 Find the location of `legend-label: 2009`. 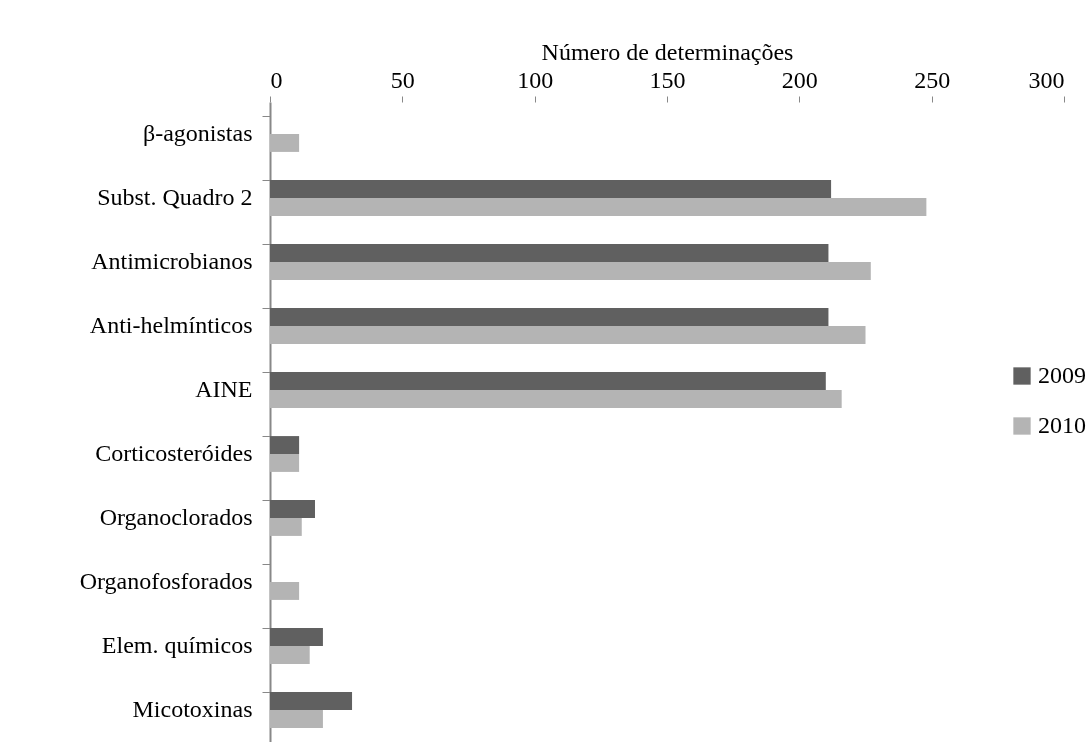

legend-label: 2009 is located at coordinates (1062, 375).